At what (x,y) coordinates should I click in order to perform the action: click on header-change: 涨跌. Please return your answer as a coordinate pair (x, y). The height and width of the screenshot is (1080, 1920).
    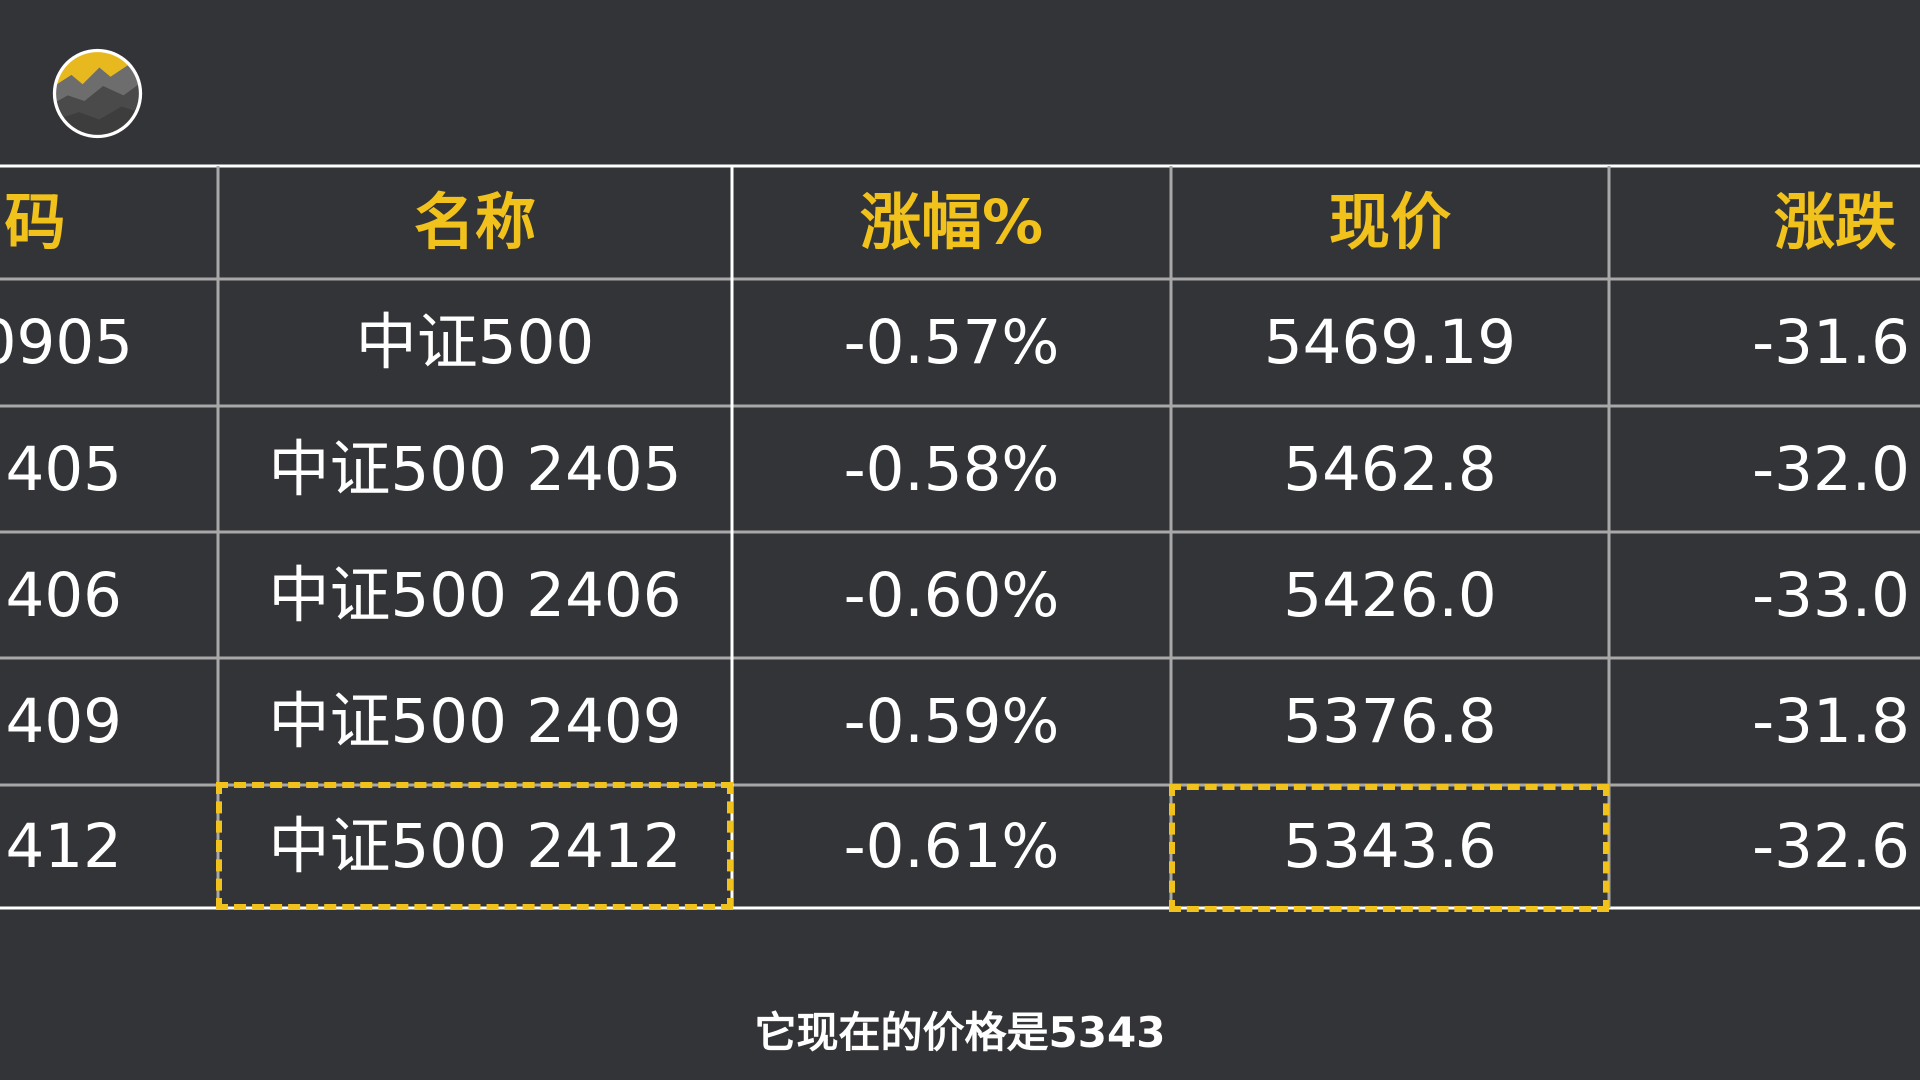
    Looking at the image, I should click on (1834, 222).